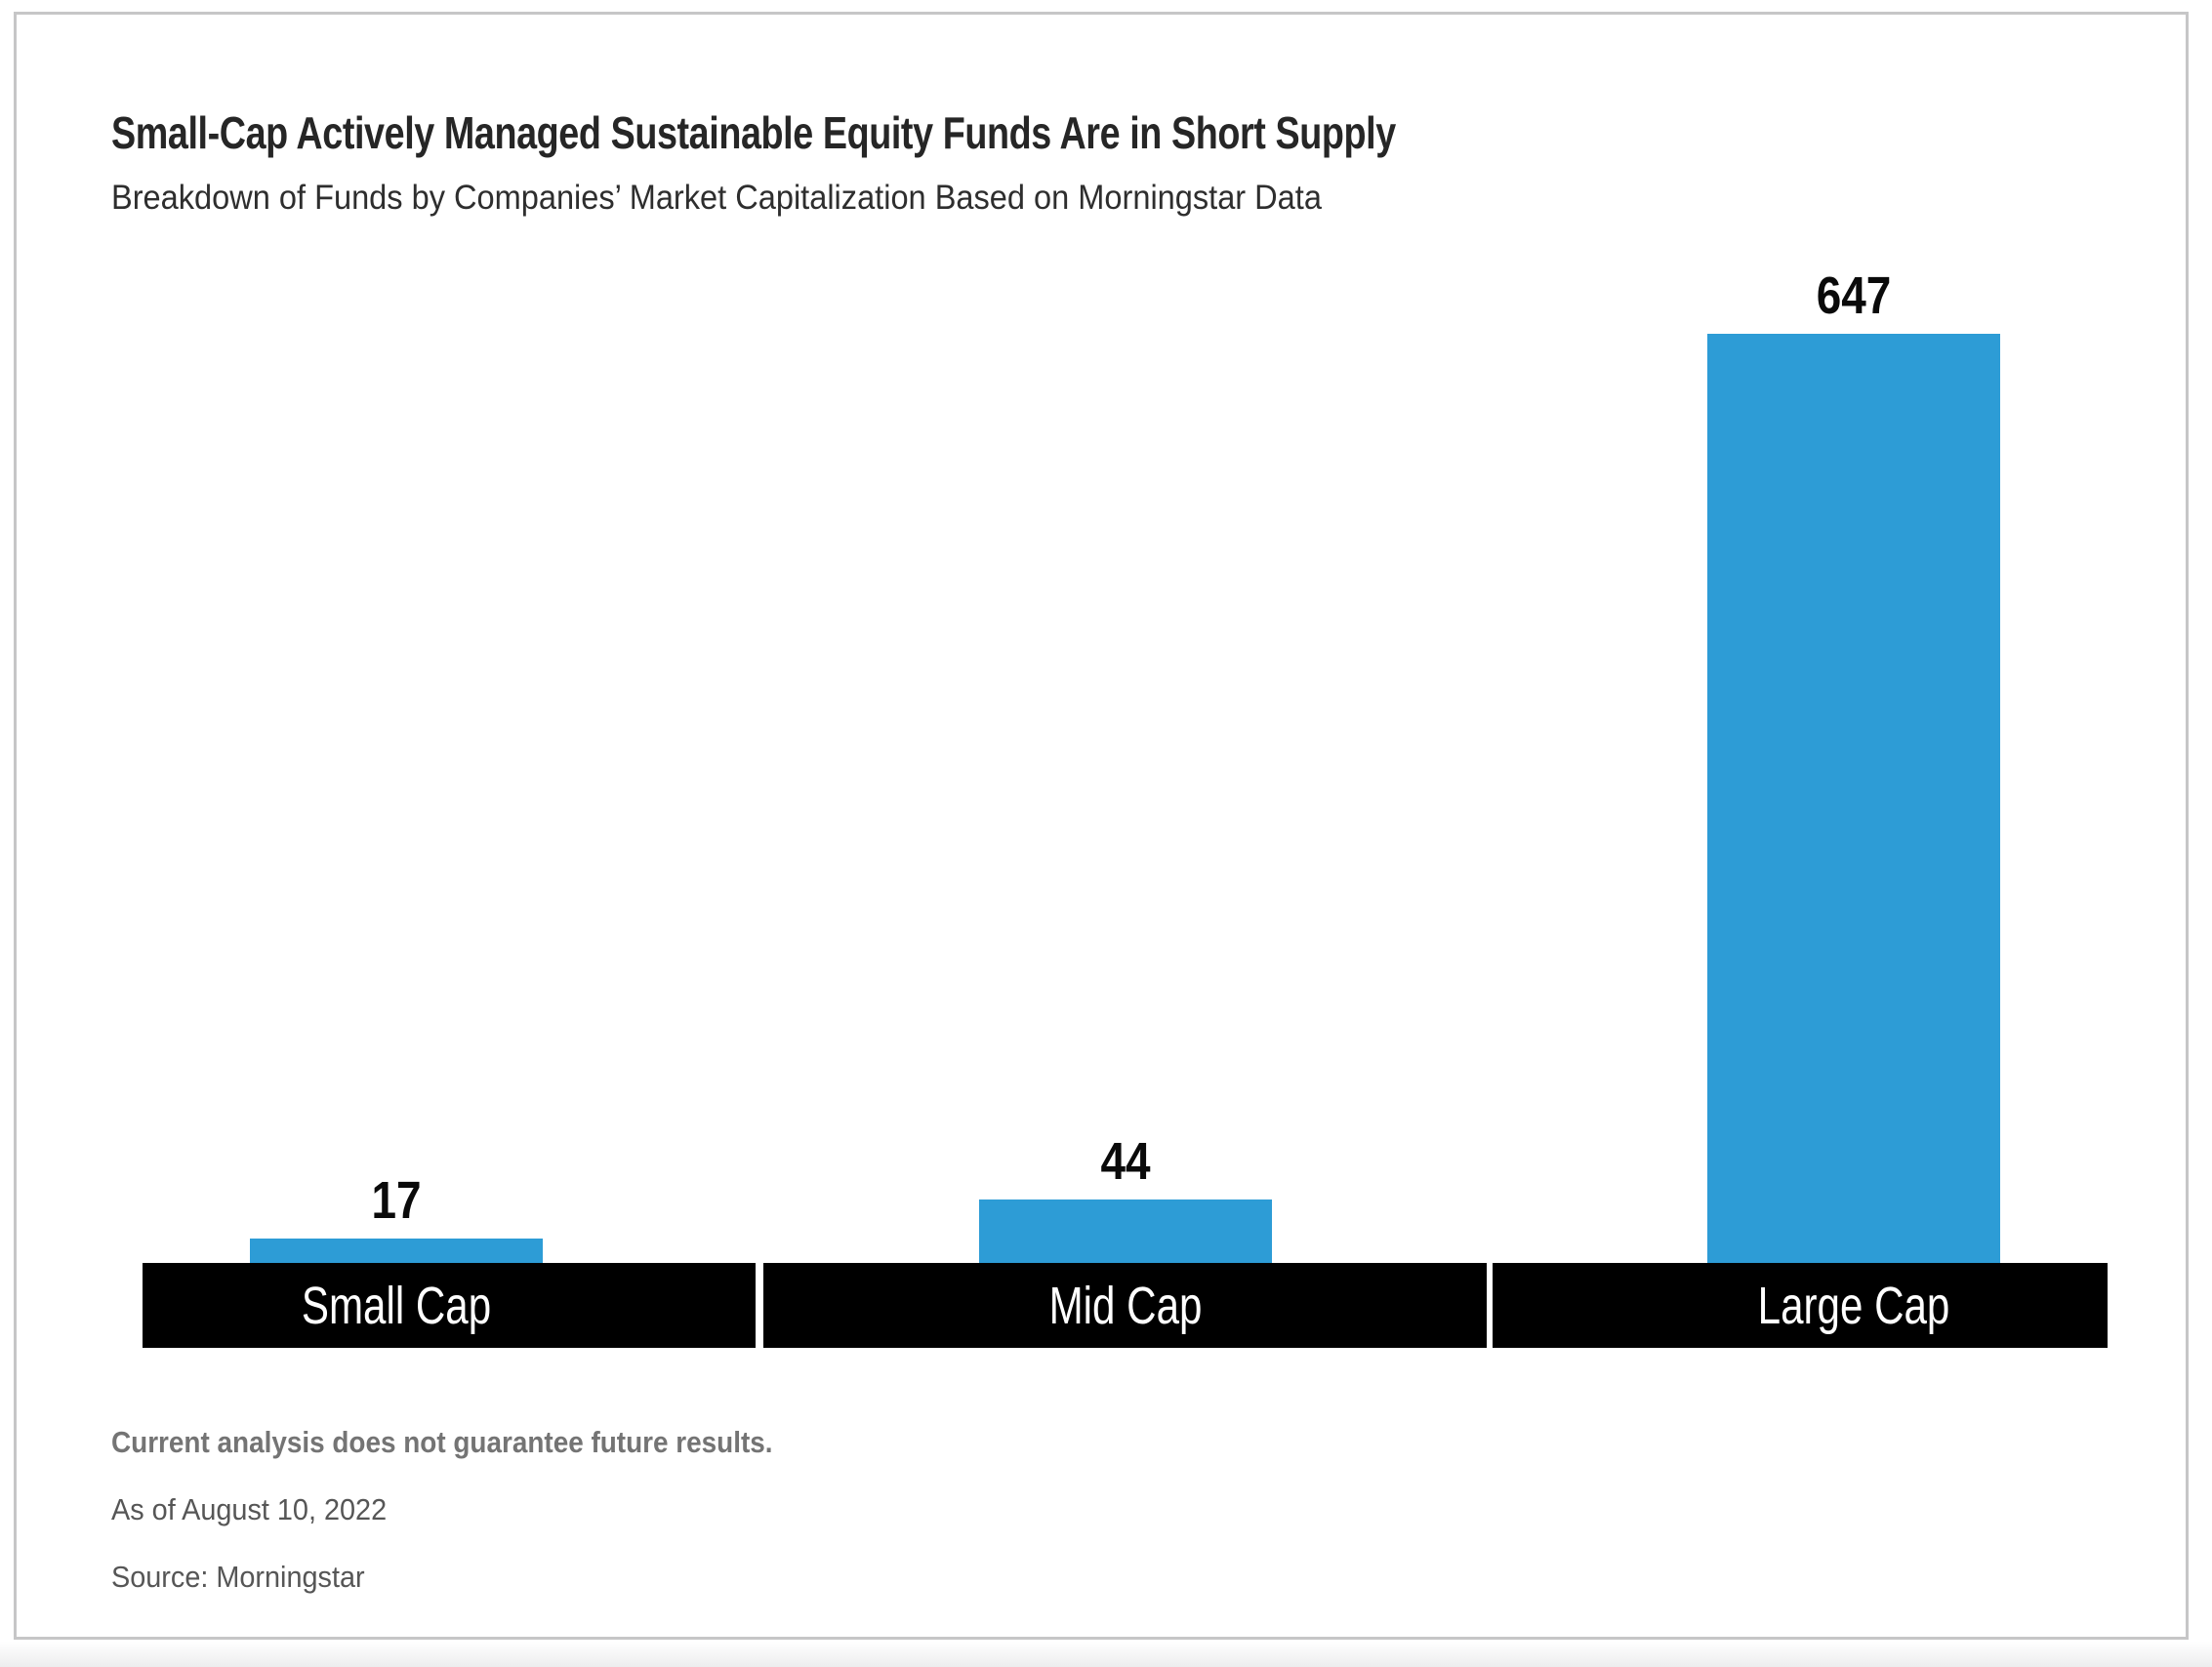 The image size is (2212, 1667). Describe the element at coordinates (1106, 1654) in the screenshot. I see `page-bottom-gradient` at that location.